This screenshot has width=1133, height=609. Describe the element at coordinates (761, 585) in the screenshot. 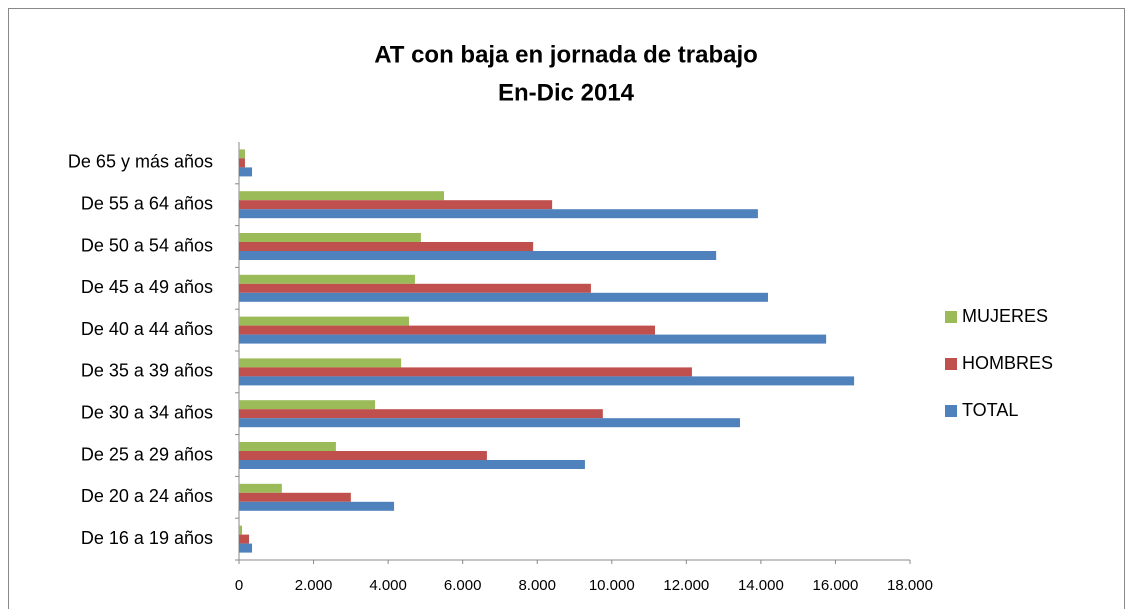

I see `x-tick-label: 14.000` at that location.